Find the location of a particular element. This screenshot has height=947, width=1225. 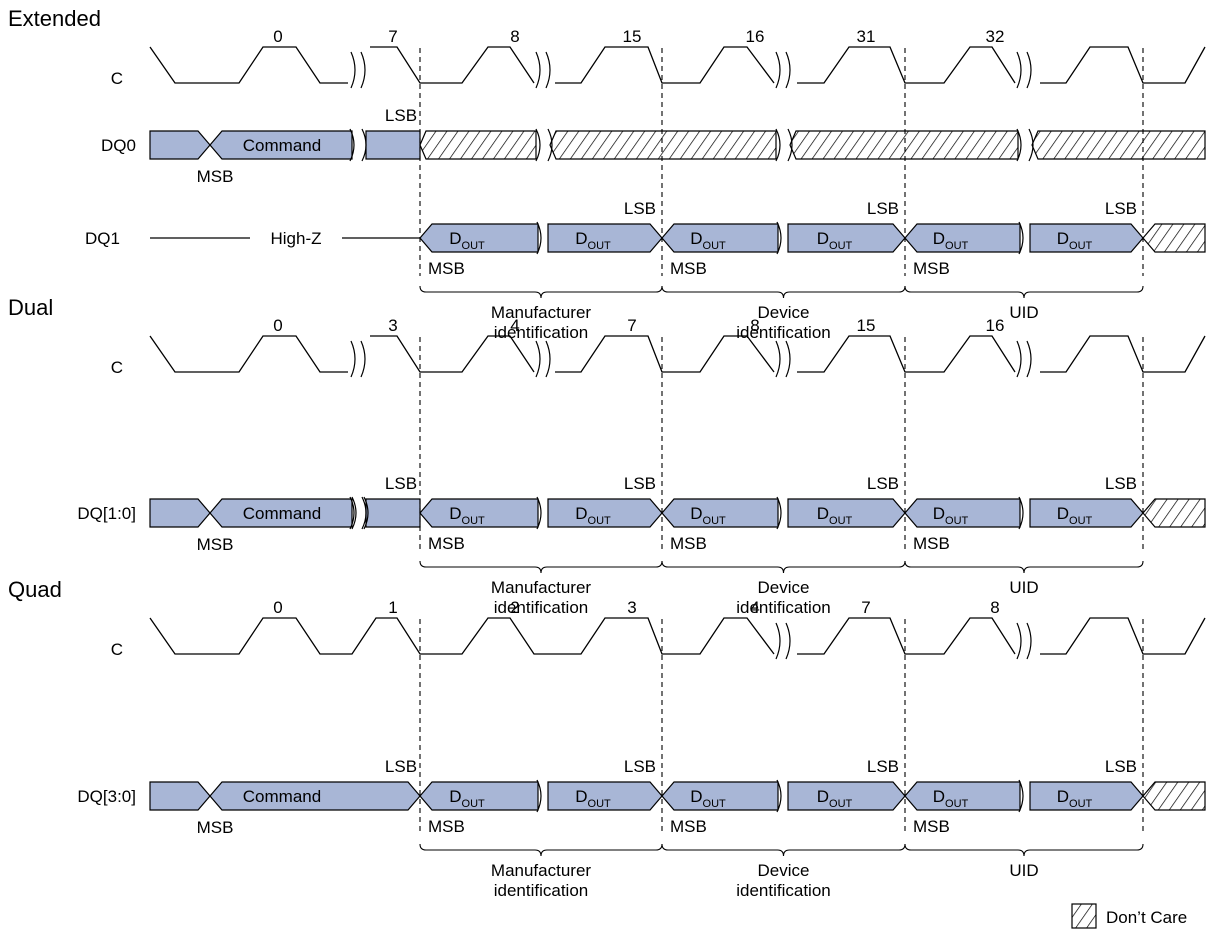

cycle-number: 3 is located at coordinates (392, 325).